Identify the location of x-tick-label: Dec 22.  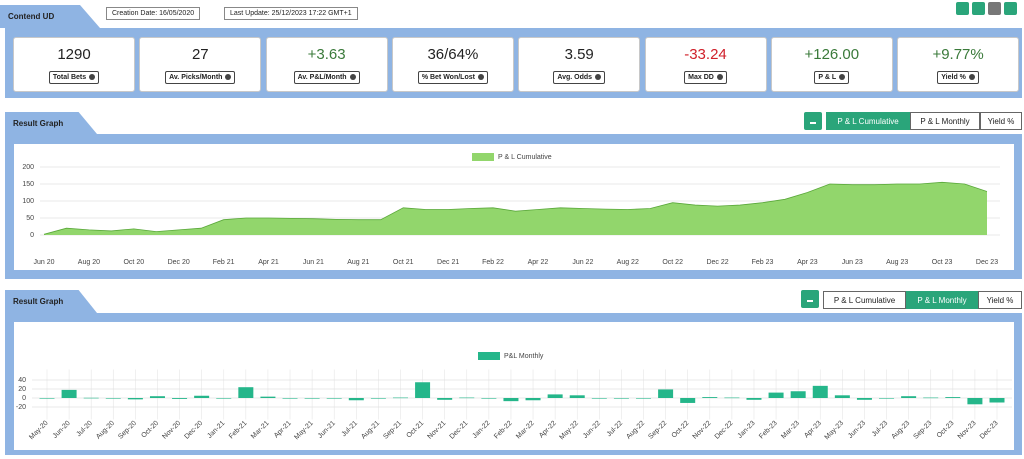
(717, 262).